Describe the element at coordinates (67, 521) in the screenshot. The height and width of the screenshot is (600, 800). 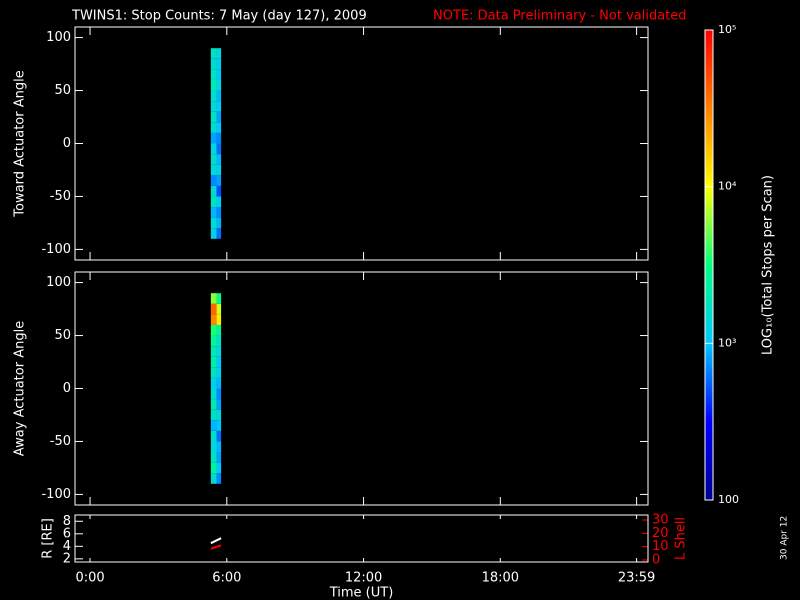
I see `y-tick-label: 8` at that location.